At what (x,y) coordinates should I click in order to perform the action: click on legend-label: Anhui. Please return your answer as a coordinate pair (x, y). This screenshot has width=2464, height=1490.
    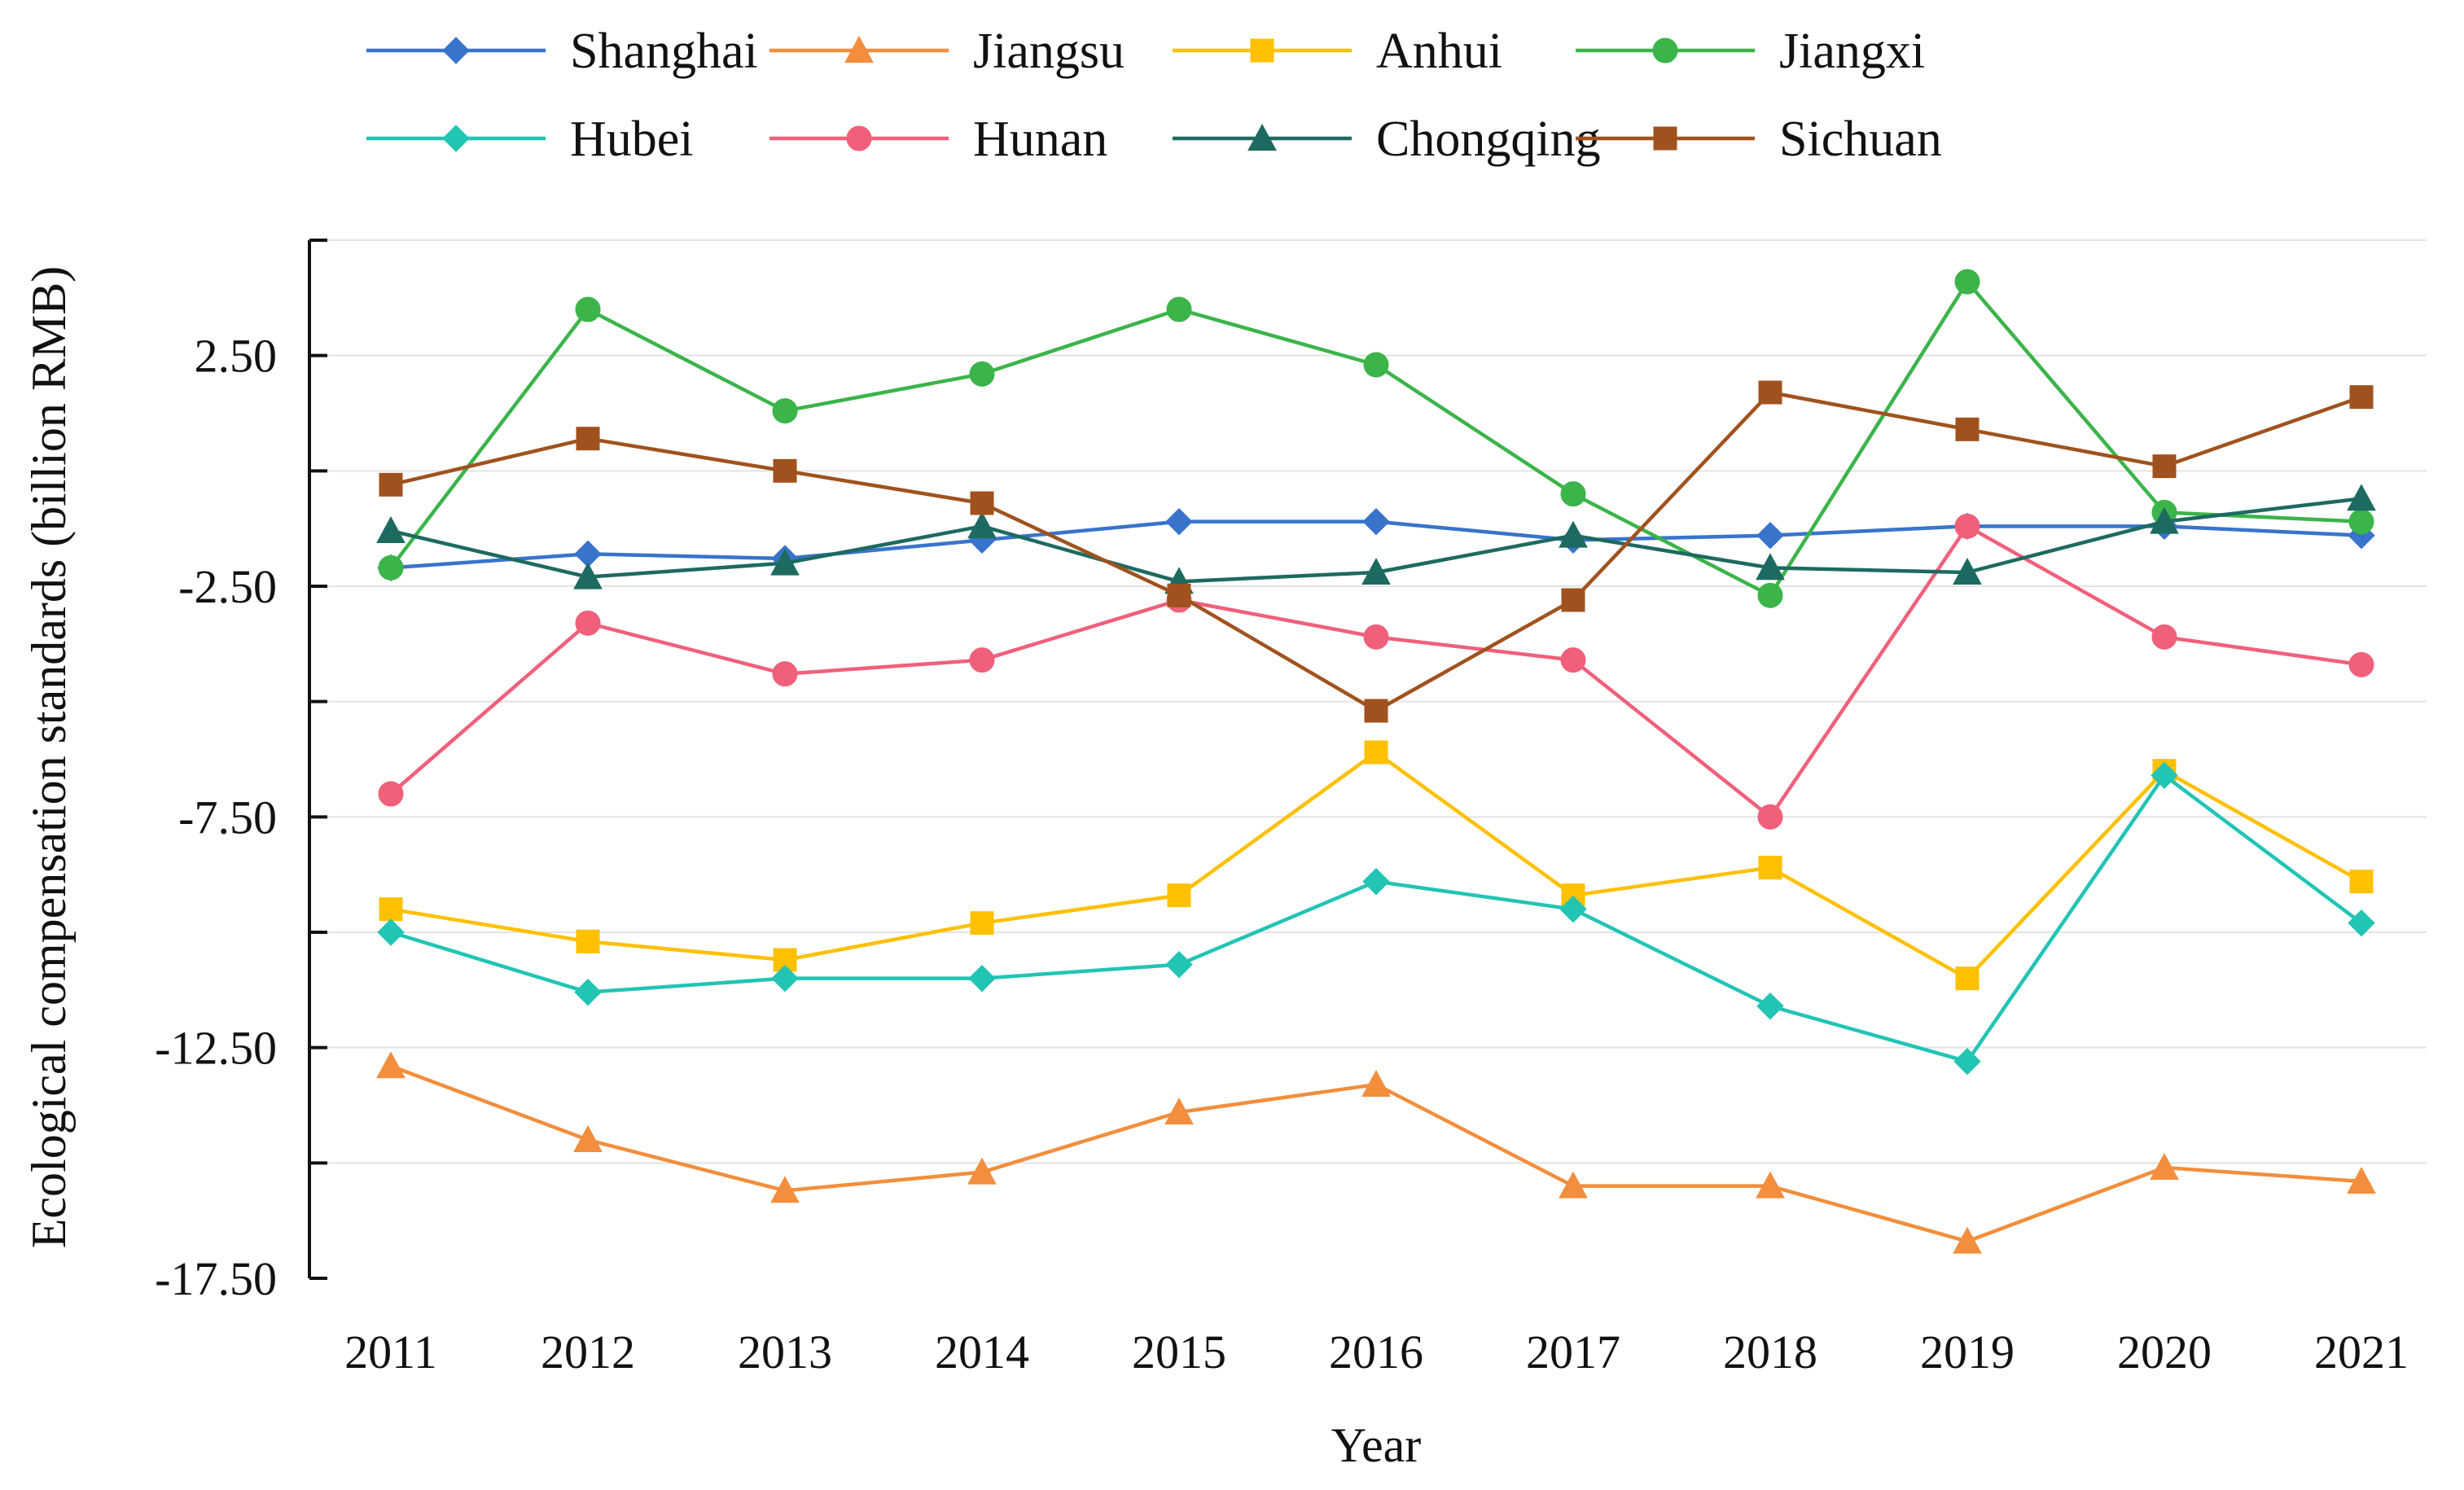
    Looking at the image, I should click on (1439, 51).